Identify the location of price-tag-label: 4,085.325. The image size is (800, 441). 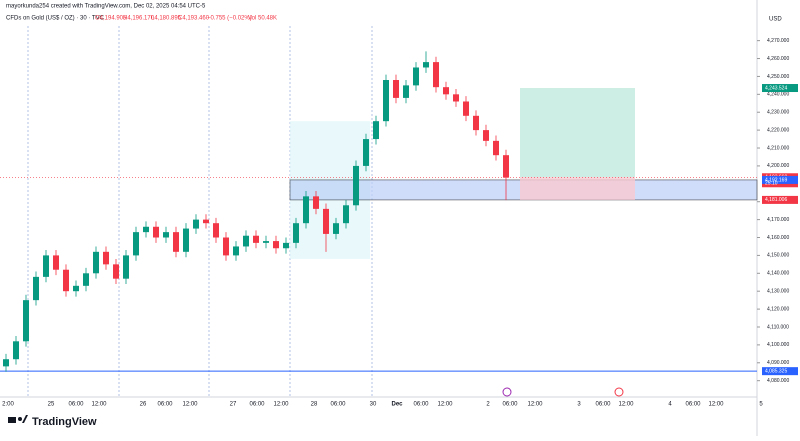
(776, 371).